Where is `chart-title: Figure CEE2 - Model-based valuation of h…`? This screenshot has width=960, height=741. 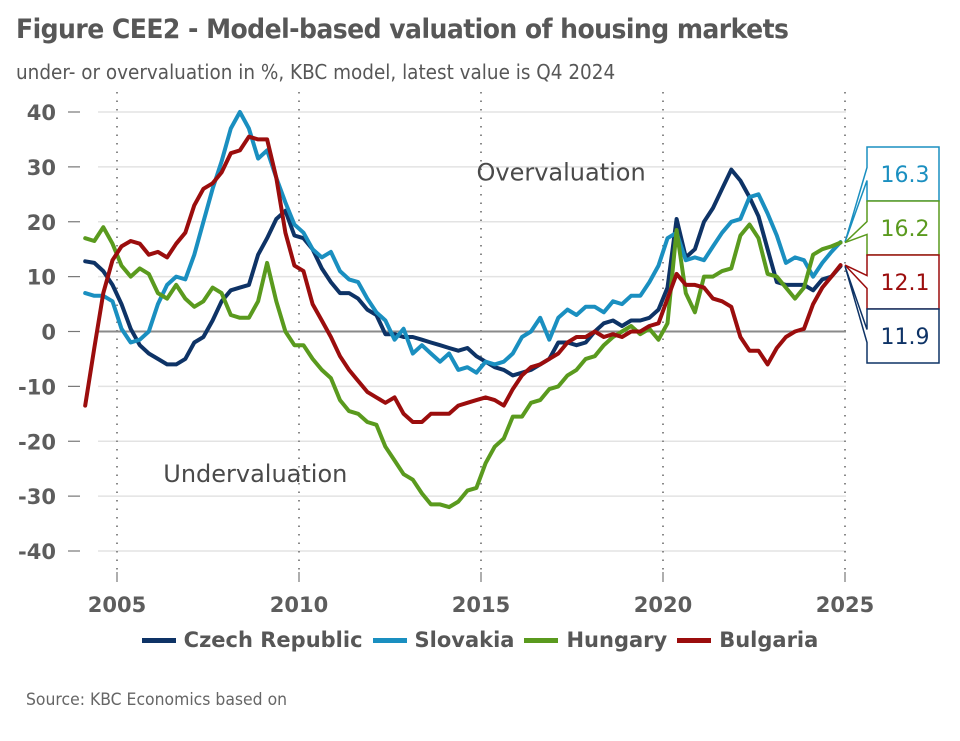 chart-title: Figure CEE2 - Model-based valuation of h… is located at coordinates (402, 29).